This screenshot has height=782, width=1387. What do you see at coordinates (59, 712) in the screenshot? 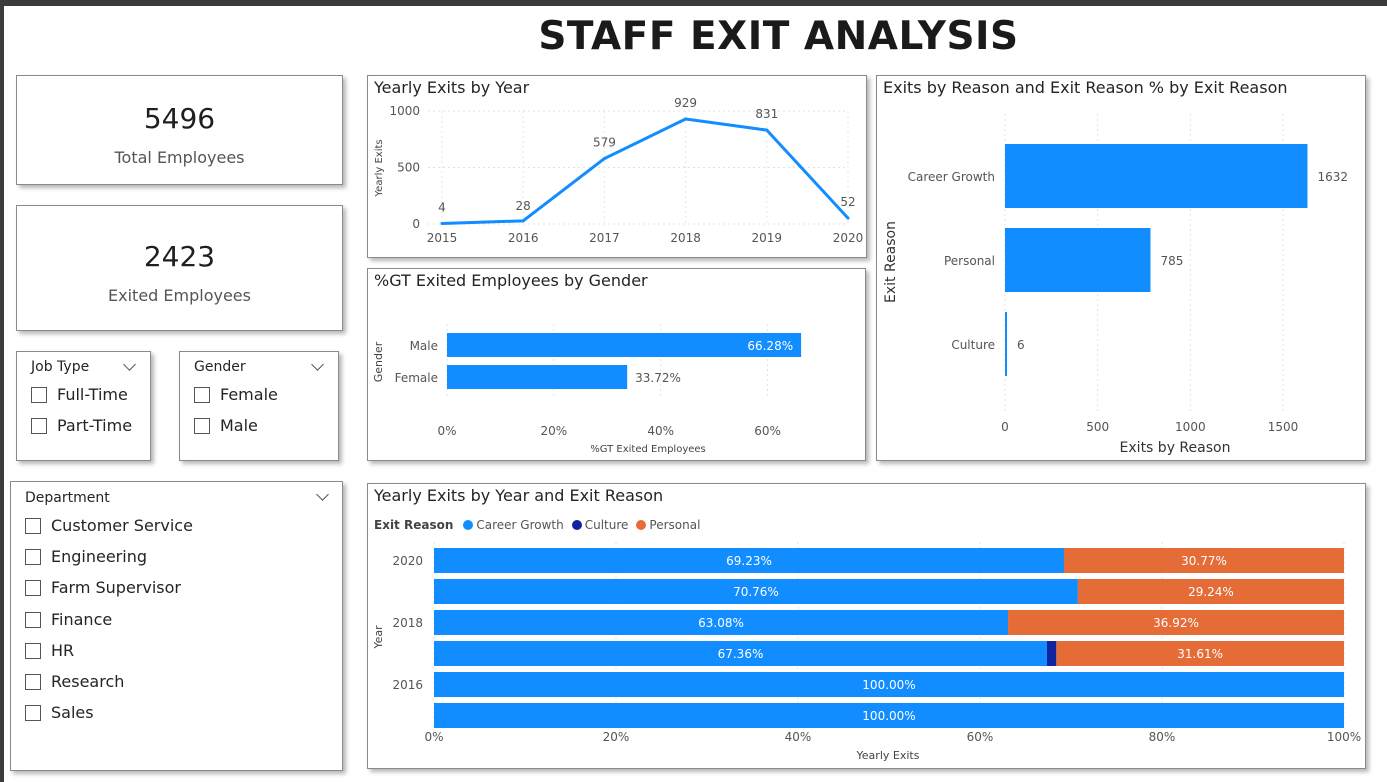
I see `department-option: Sales` at bounding box center [59, 712].